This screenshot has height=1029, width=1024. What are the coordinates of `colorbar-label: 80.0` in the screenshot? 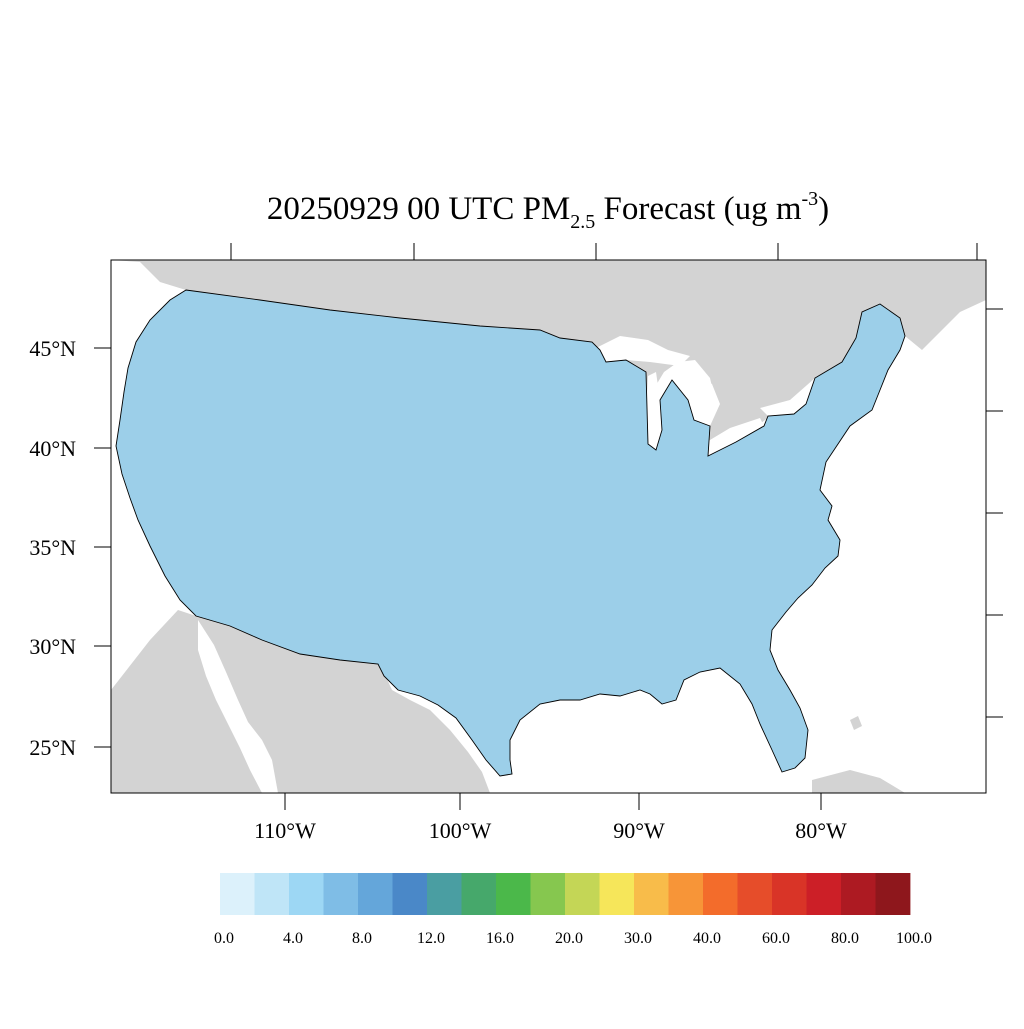 It's located at (845, 938).